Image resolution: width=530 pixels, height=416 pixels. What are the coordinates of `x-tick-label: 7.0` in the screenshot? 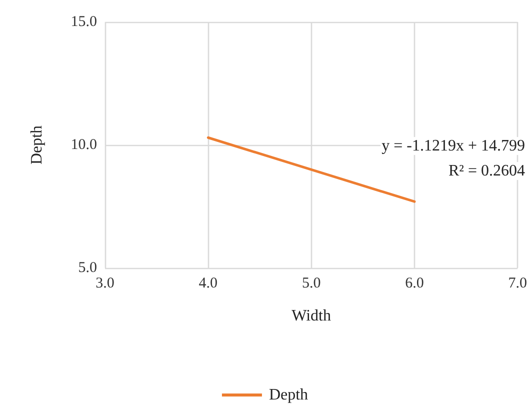 It's located at (517, 284).